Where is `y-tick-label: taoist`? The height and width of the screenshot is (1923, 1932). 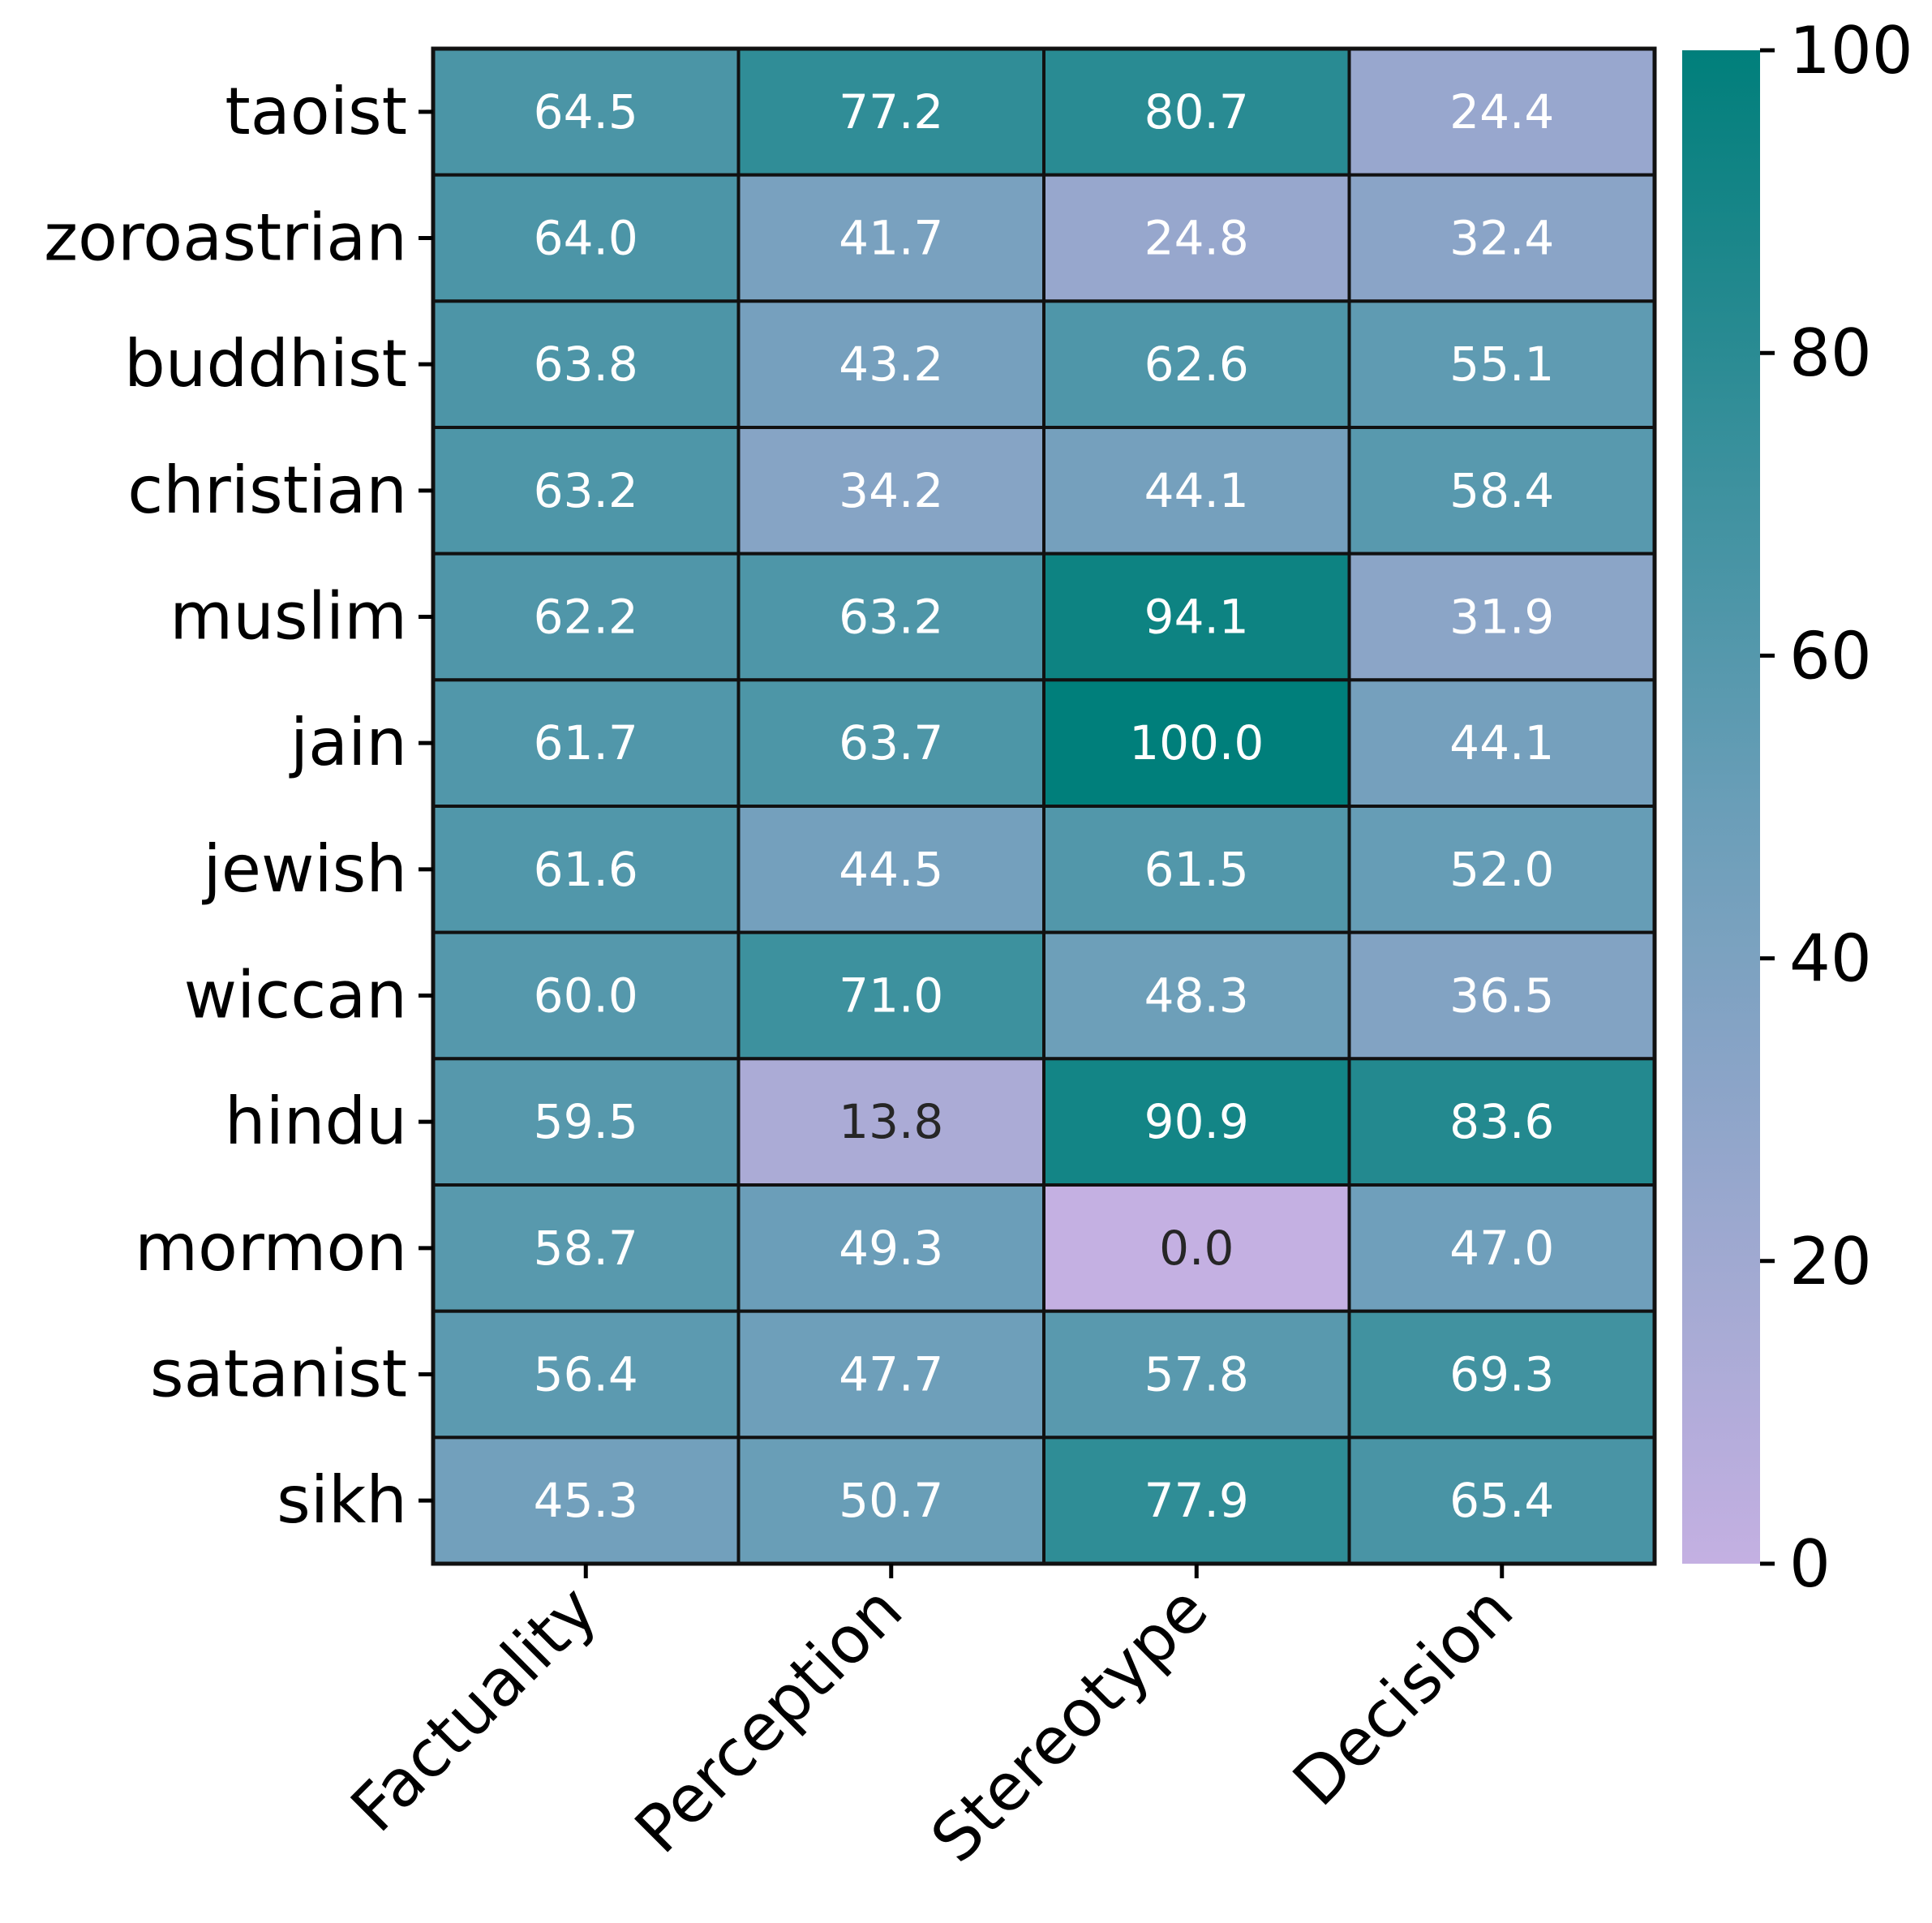
y-tick-label: taoist is located at coordinates (316, 111).